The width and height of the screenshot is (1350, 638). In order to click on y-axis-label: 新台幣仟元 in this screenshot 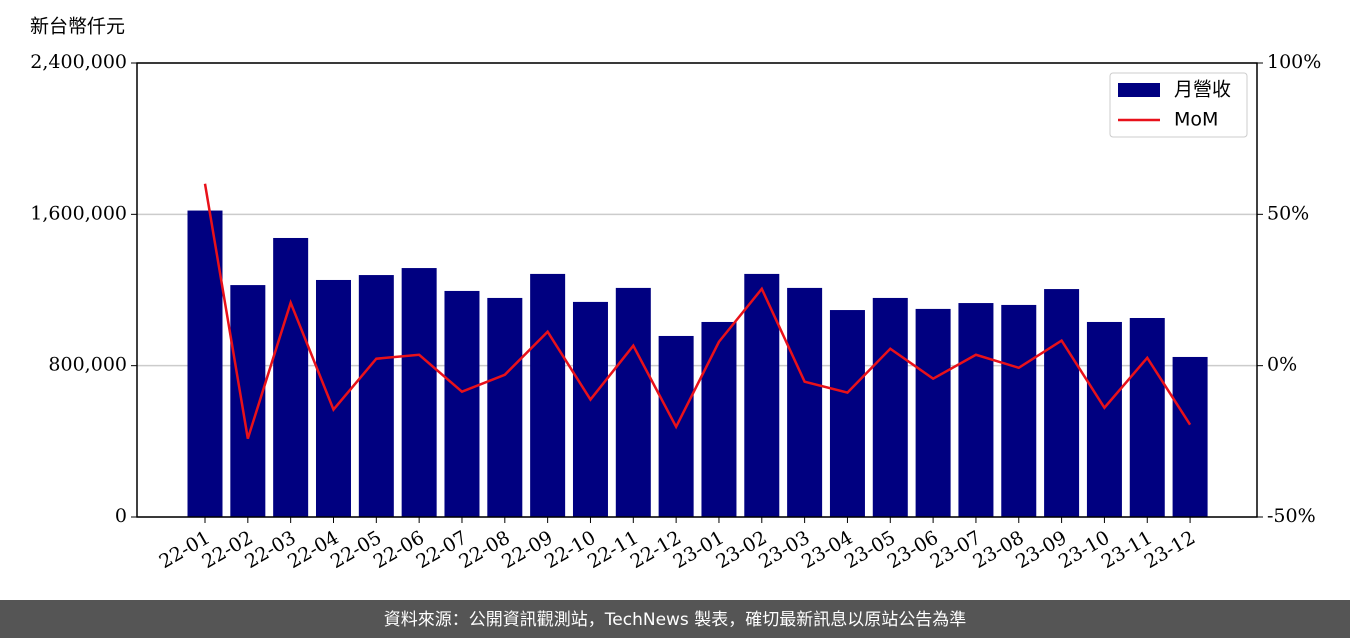, I will do `click(77, 27)`.